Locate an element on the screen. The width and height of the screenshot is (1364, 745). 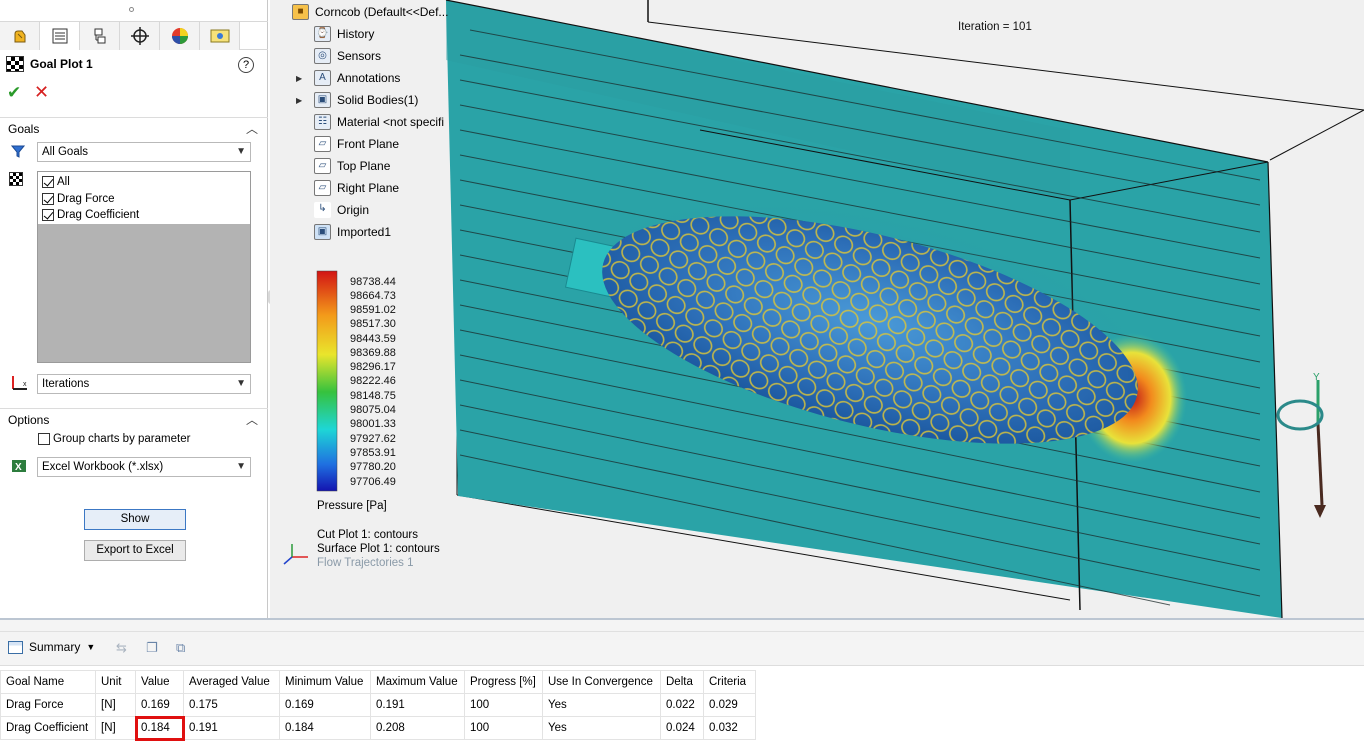
goal-item-label: Drag Coefficient is located at coordinates (98, 215).